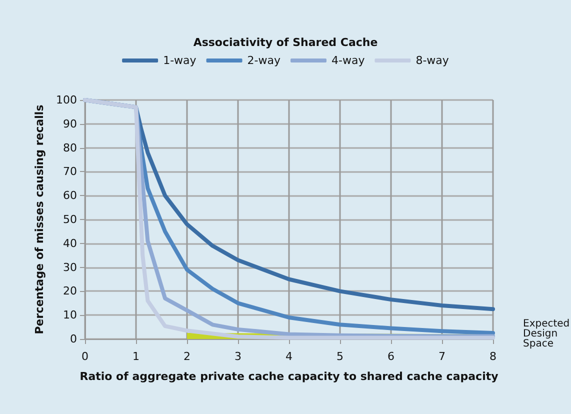 Image resolution: width=571 pixels, height=414 pixels. I want to click on x-tick-label: 1, so click(136, 356).